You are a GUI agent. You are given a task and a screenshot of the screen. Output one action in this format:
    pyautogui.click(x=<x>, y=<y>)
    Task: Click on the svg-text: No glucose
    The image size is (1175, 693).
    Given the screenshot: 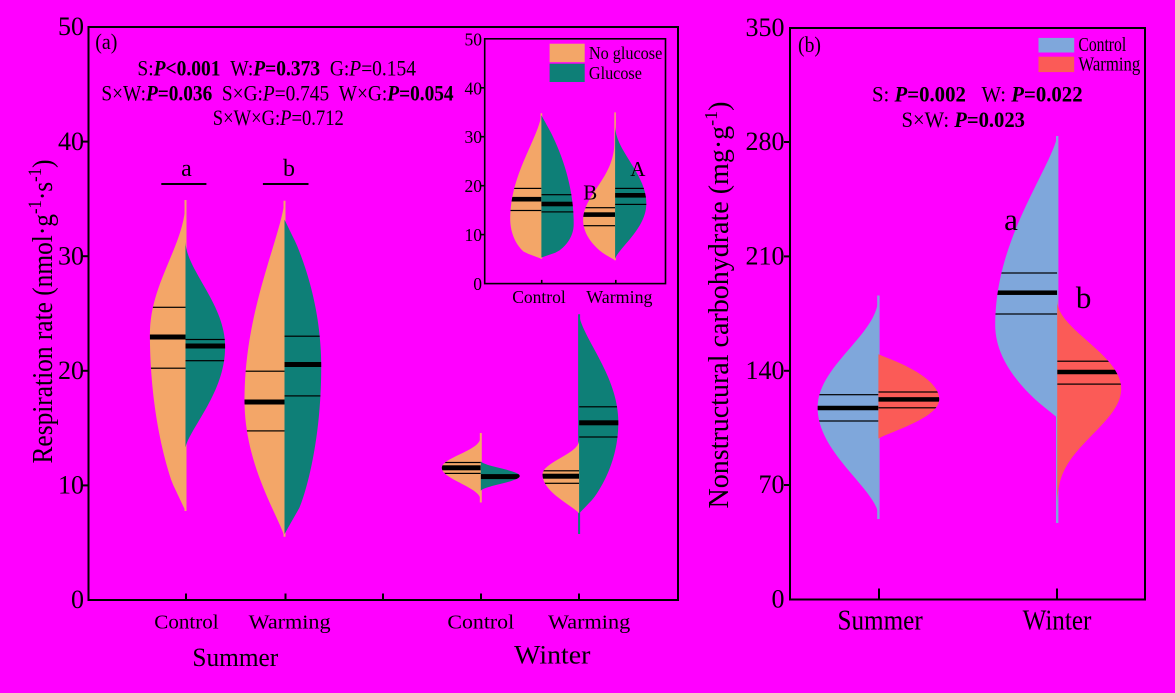 What is the action you would take?
    pyautogui.click(x=625, y=53)
    